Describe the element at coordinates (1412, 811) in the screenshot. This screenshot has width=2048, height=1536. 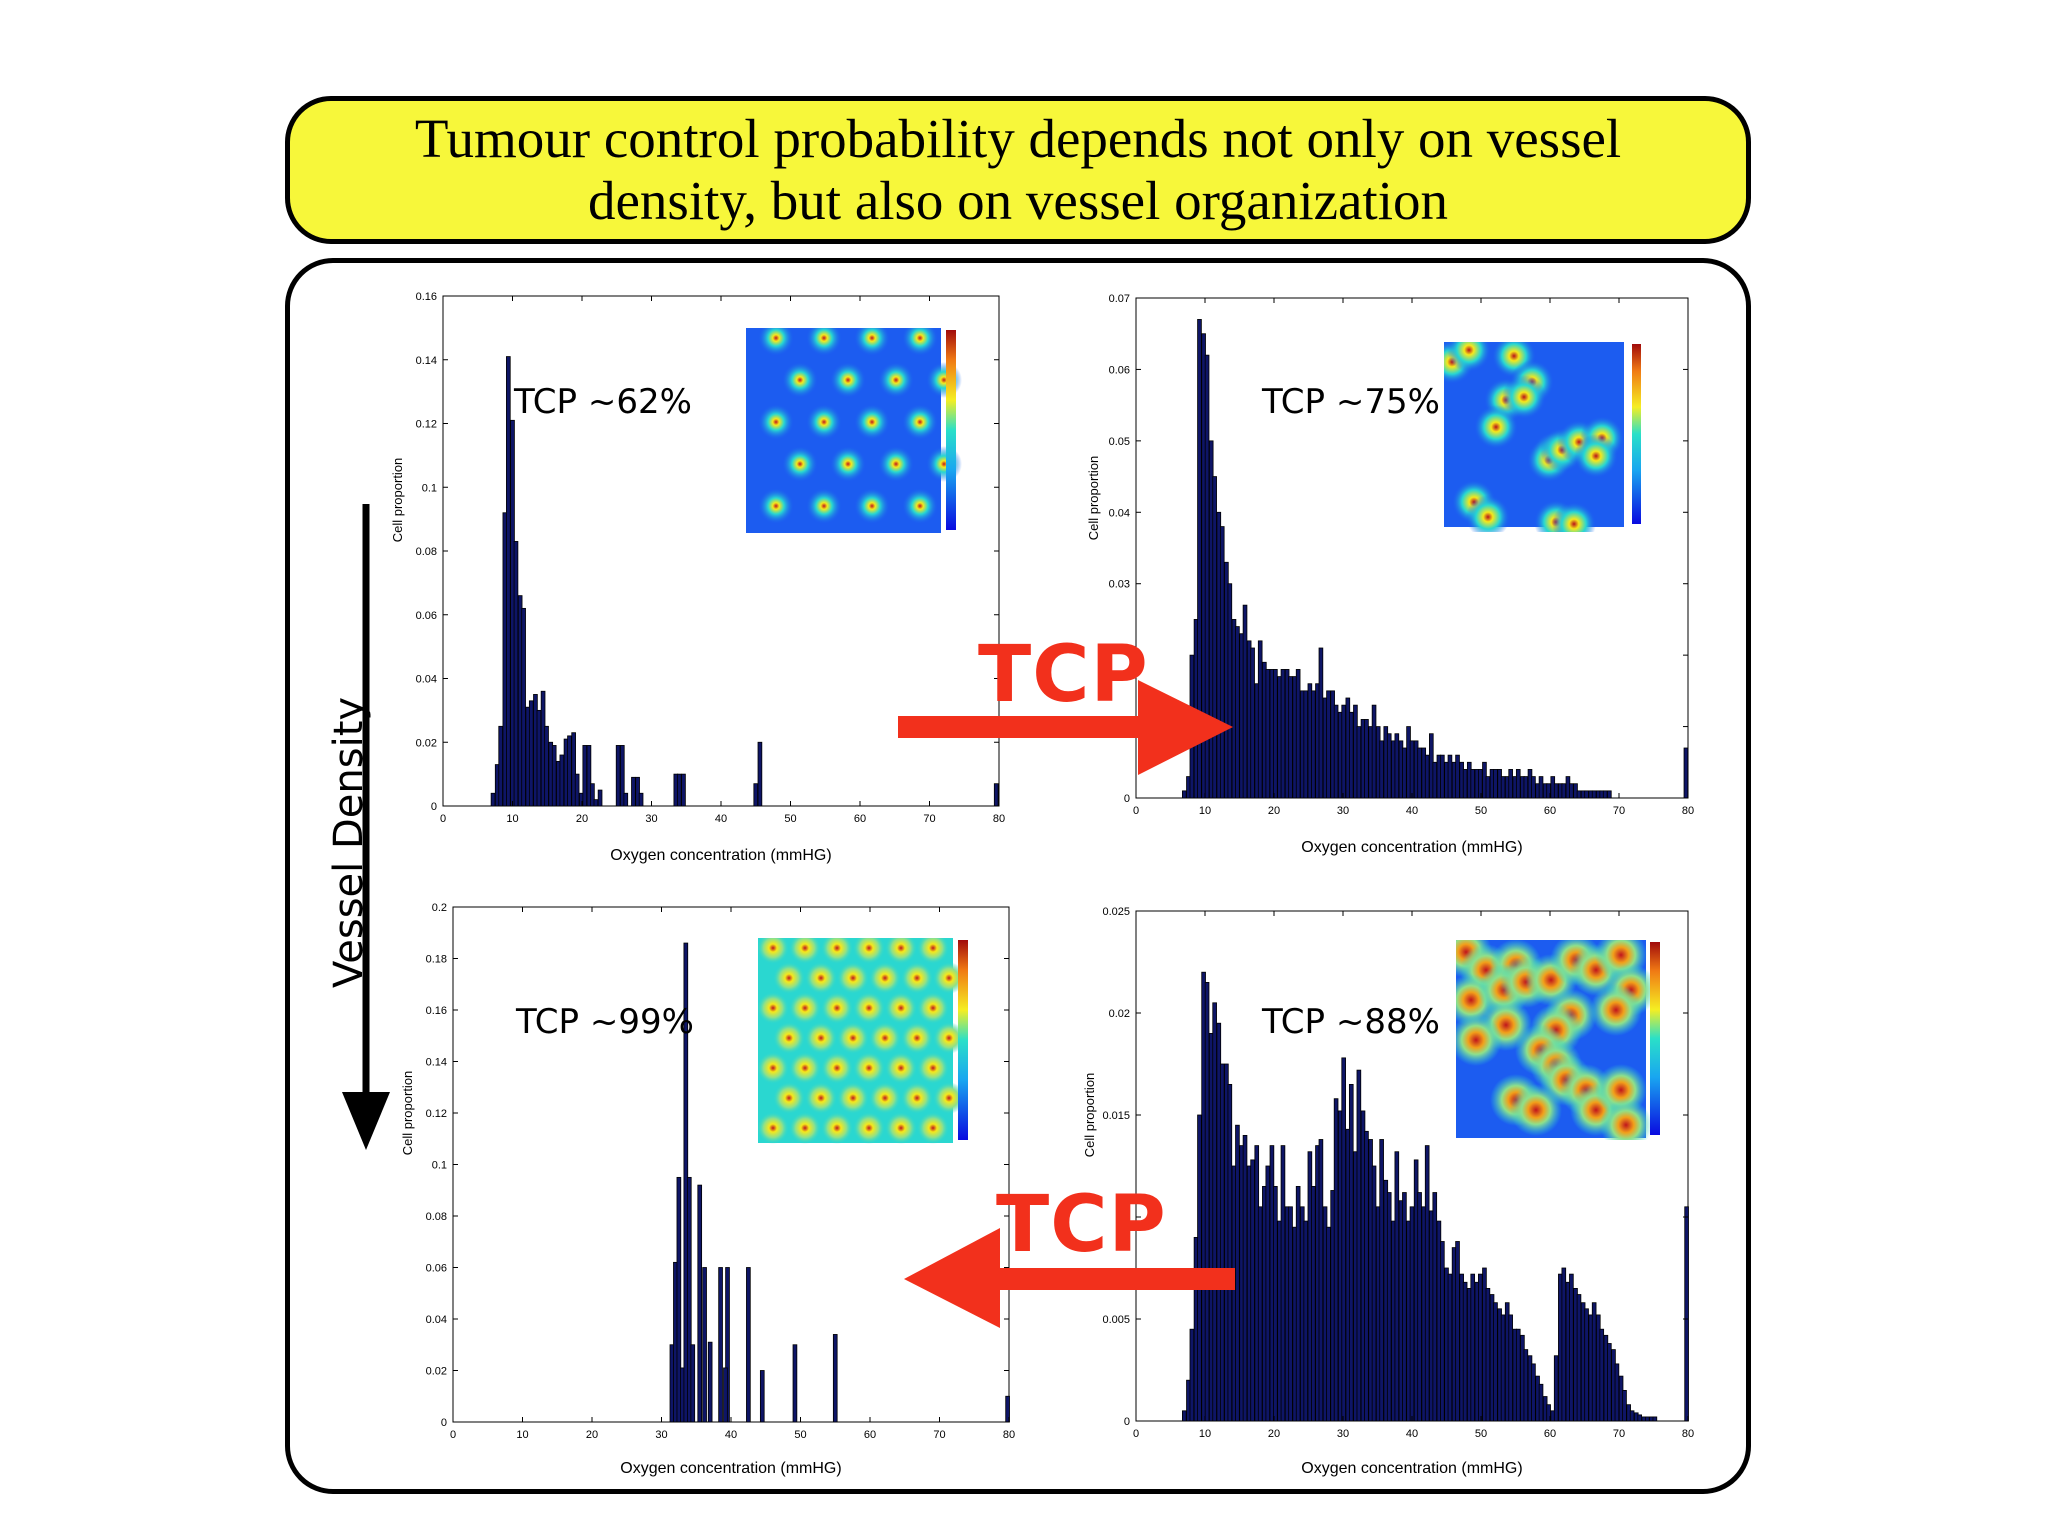
I see `x-tick-label: 40` at that location.